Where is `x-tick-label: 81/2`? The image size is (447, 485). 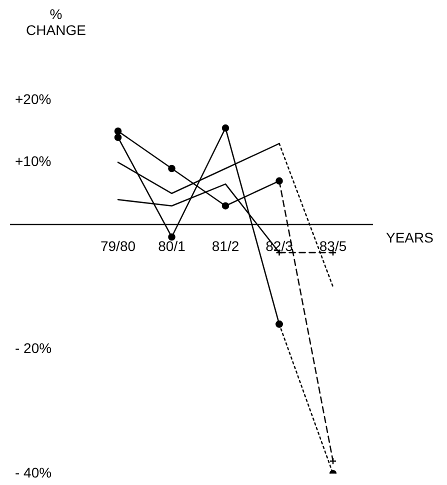 x-tick-label: 81/2 is located at coordinates (226, 246).